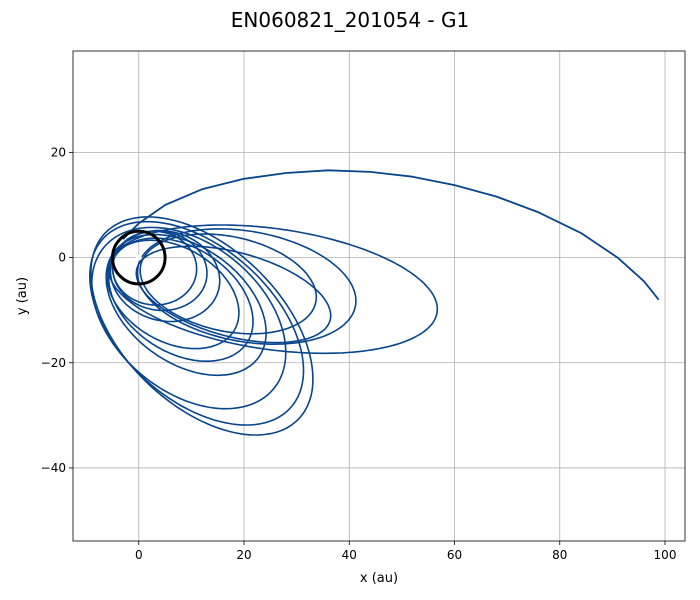 The width and height of the screenshot is (700, 600). What do you see at coordinates (349, 555) in the screenshot?
I see `x-tick-label: 40` at bounding box center [349, 555].